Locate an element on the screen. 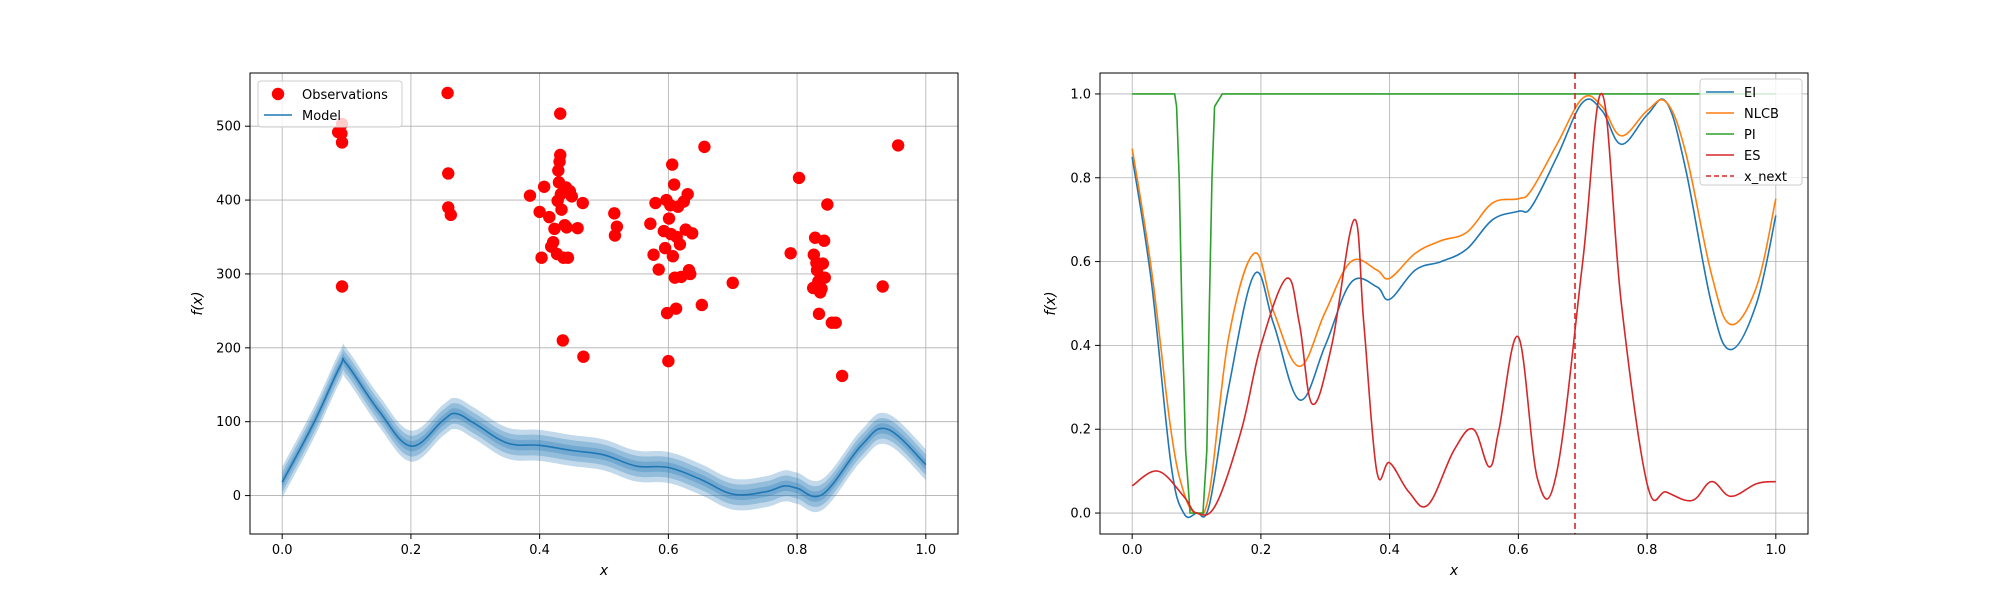 The height and width of the screenshot is (604, 2000). y-tick-label: 400 is located at coordinates (228, 201).